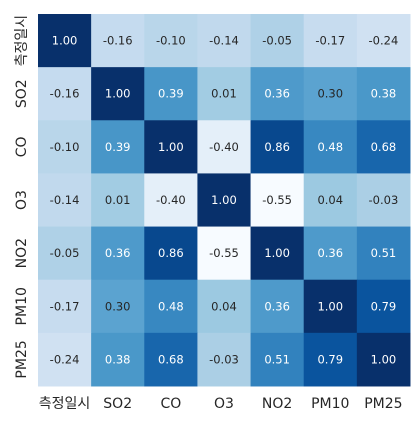 The image size is (418, 422). What do you see at coordinates (22, 253) in the screenshot?
I see `y-tick-label: NO2` at bounding box center [22, 253].